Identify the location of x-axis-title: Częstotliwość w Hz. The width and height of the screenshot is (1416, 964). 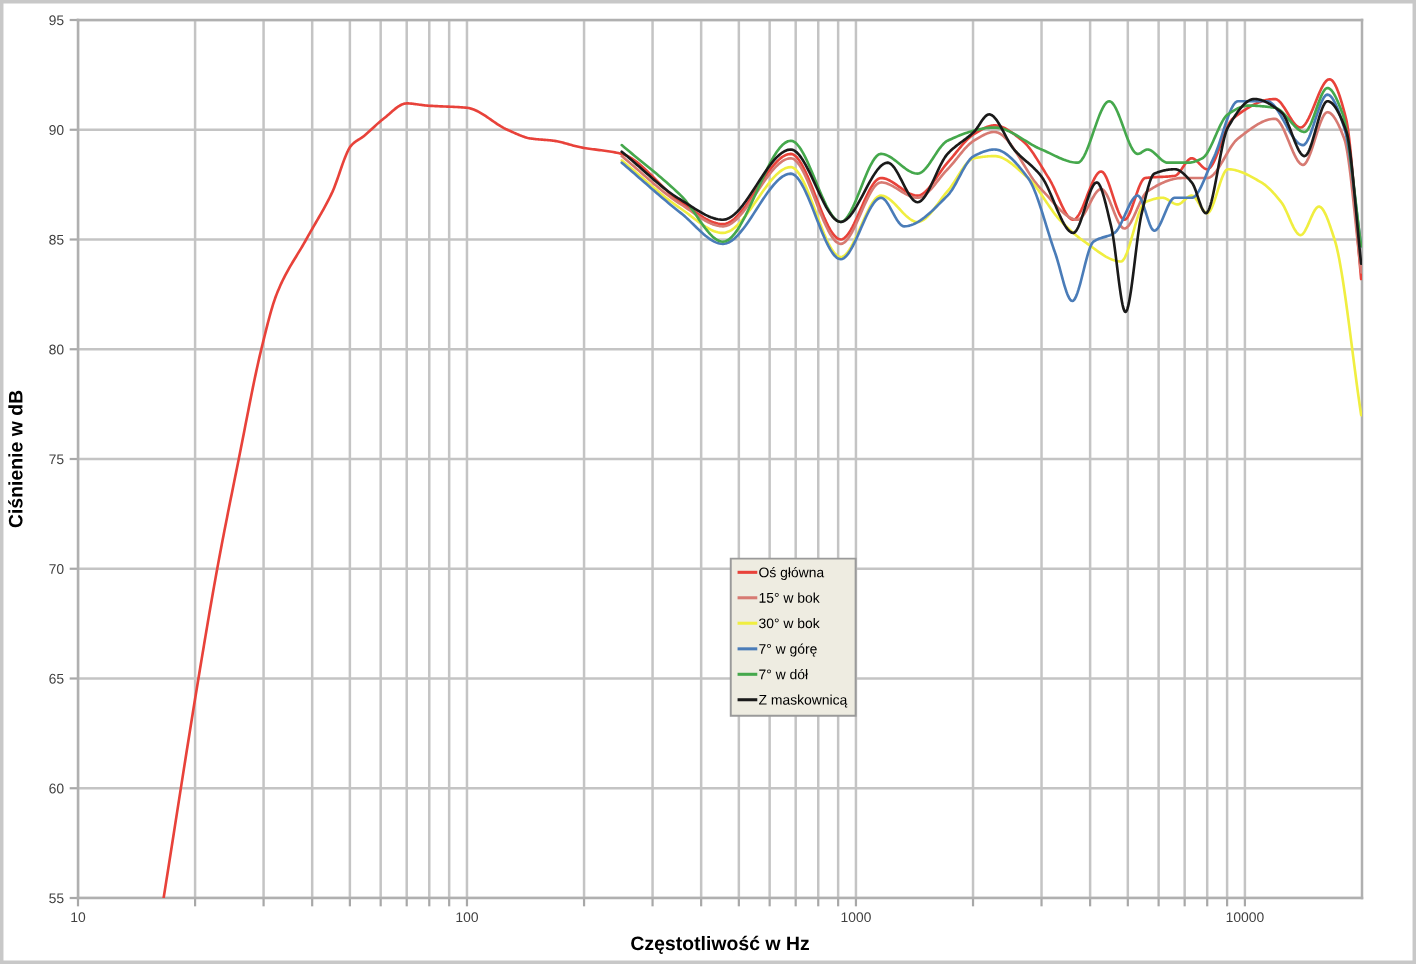
(720, 944).